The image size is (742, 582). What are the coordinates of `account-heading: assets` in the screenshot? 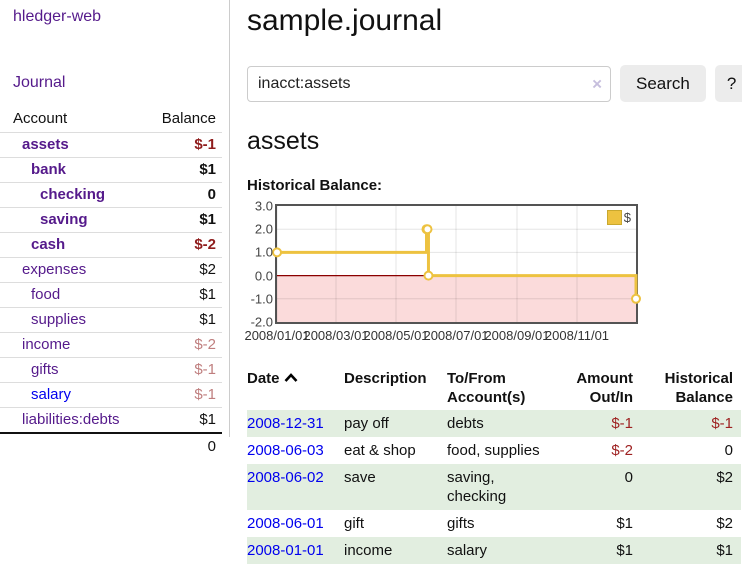 It's located at (283, 141).